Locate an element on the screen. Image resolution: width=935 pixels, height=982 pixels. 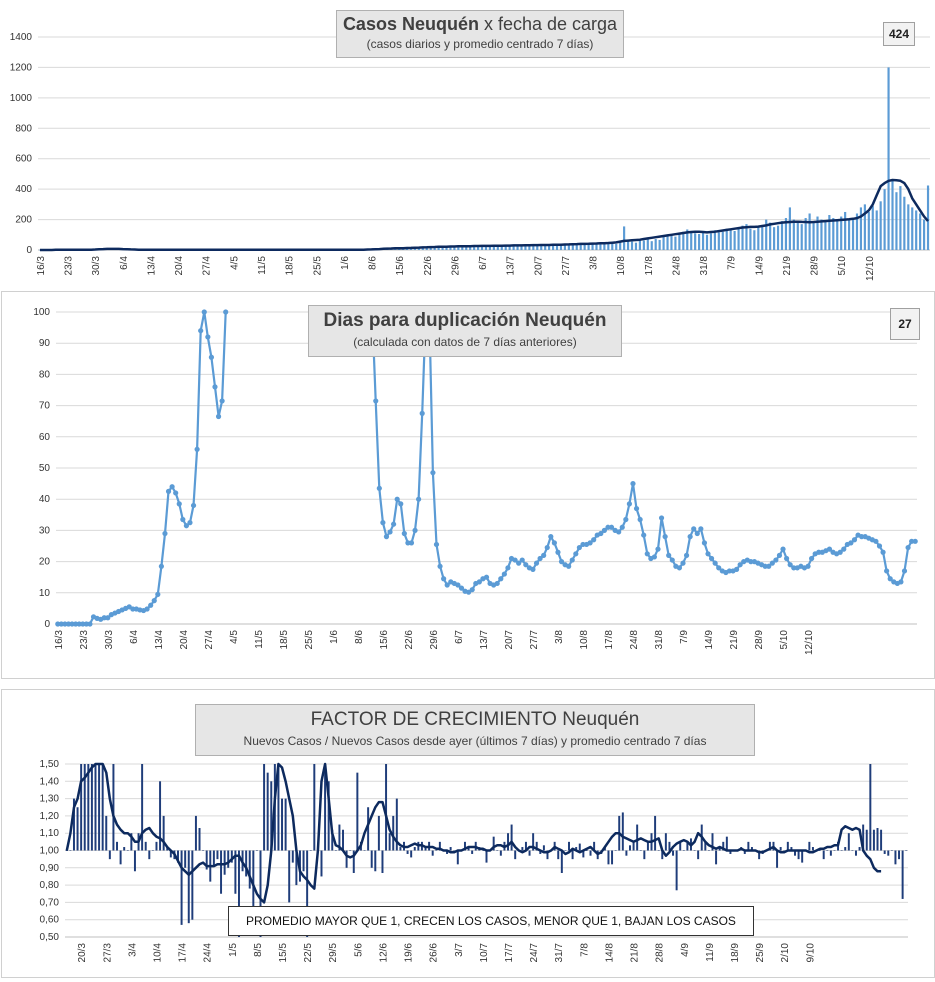
cases-x-tick-label: 29/6 is located at coordinates (455, 266).